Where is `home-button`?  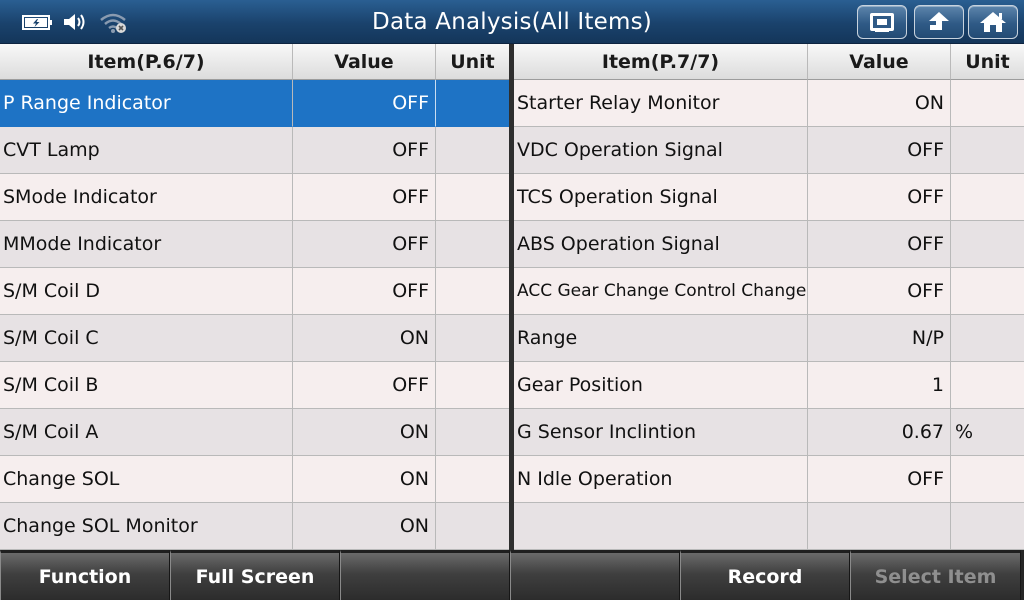 home-button is located at coordinates (993, 22).